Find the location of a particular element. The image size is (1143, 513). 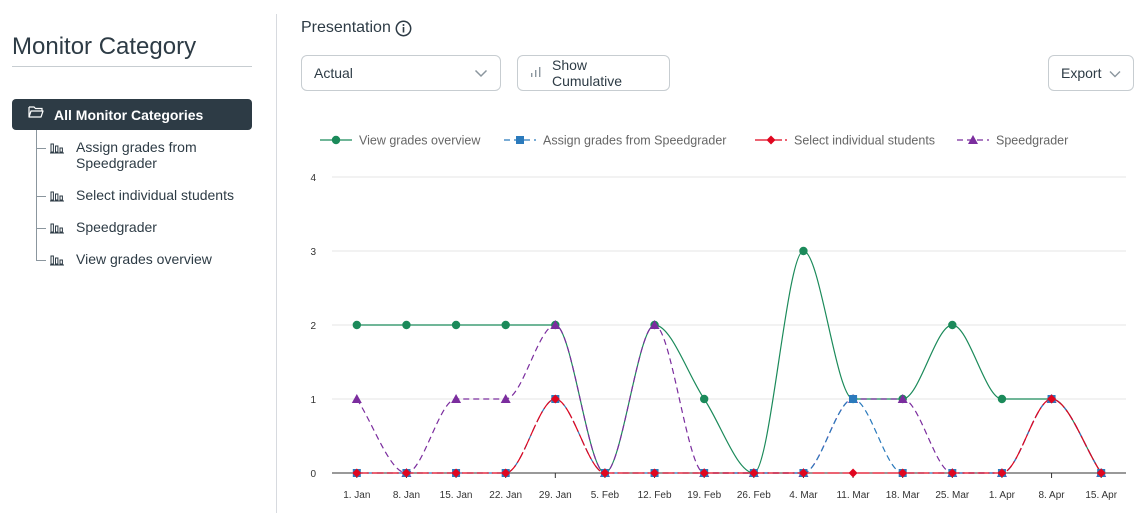

tree-item-select-individual-students: Select individual students is located at coordinates (146, 197).